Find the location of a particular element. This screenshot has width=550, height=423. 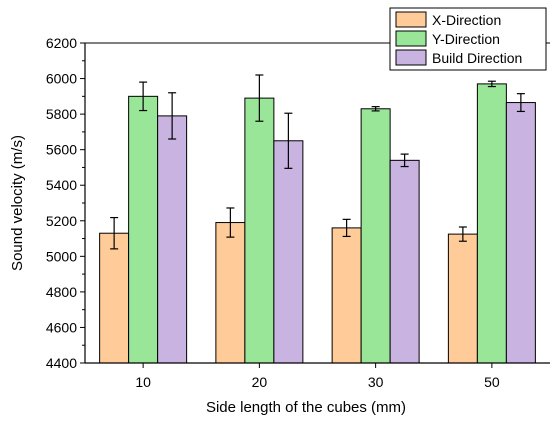

x-axis-title: Side length of the cubes (mm) is located at coordinates (306, 407).